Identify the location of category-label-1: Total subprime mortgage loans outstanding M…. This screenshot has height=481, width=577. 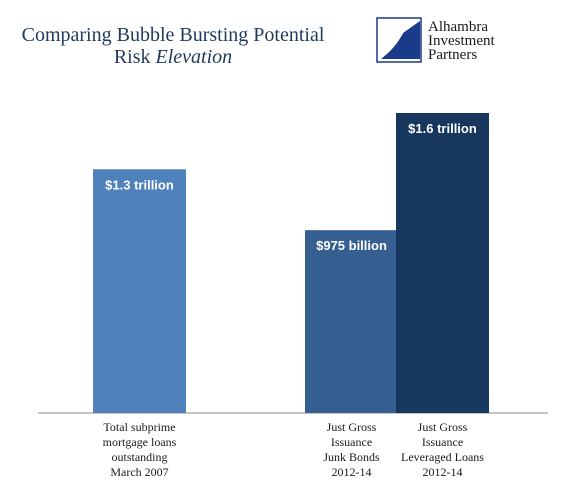
(140, 449).